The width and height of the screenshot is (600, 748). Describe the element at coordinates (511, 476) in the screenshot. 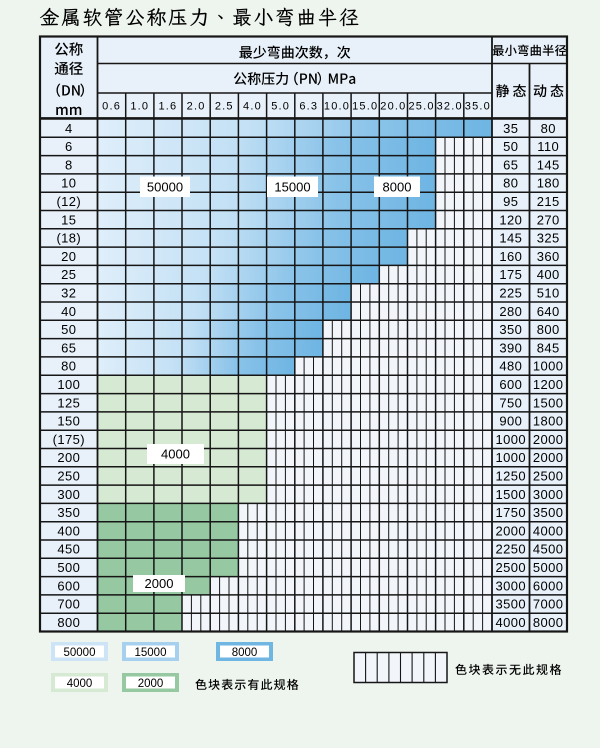

I see `svg-text: 1250` at that location.